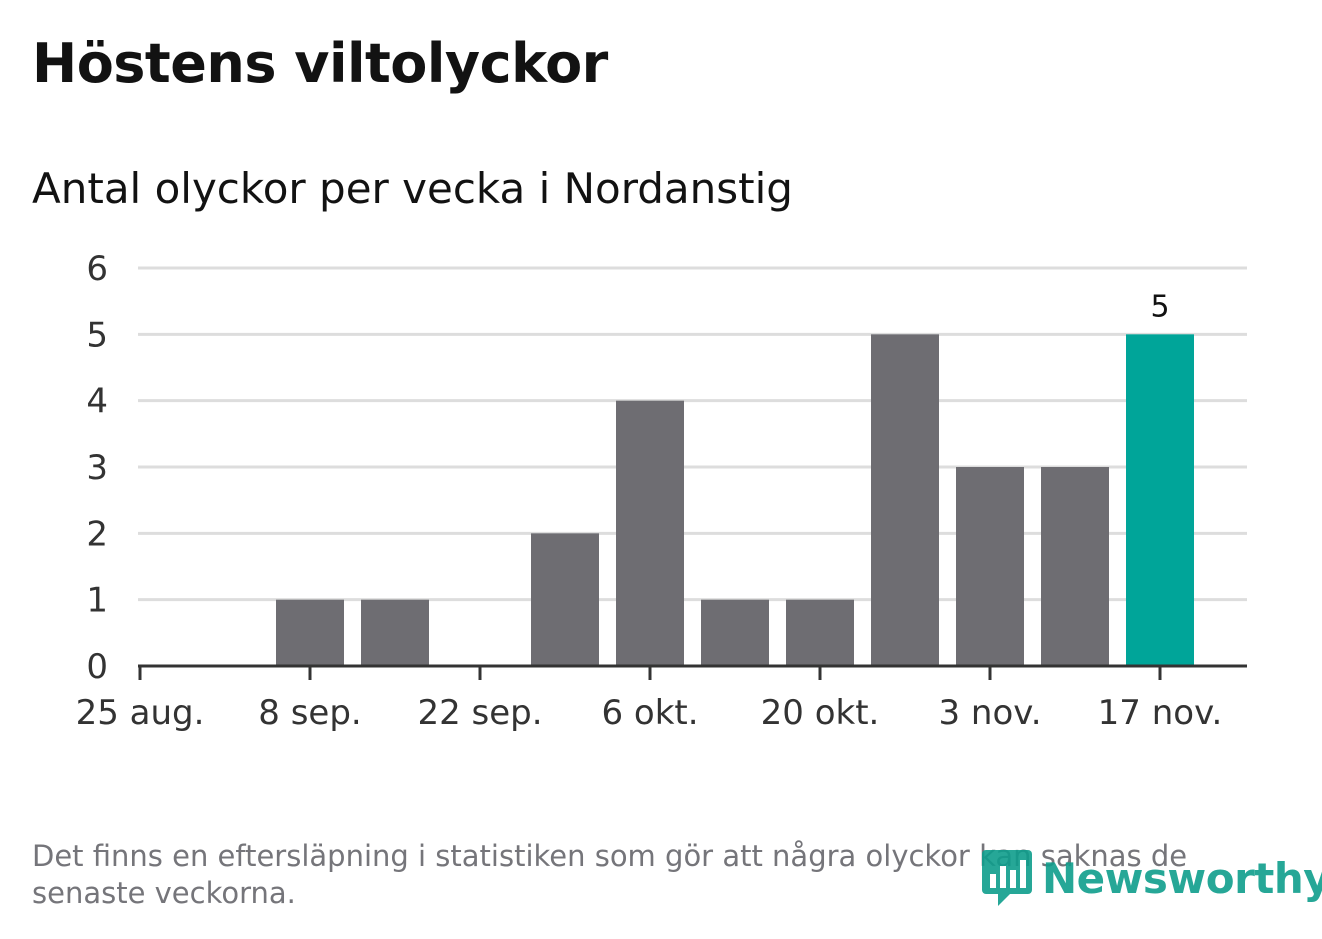  What do you see at coordinates (320, 63) in the screenshot?
I see `chart-title: Höstens viltolyckor` at bounding box center [320, 63].